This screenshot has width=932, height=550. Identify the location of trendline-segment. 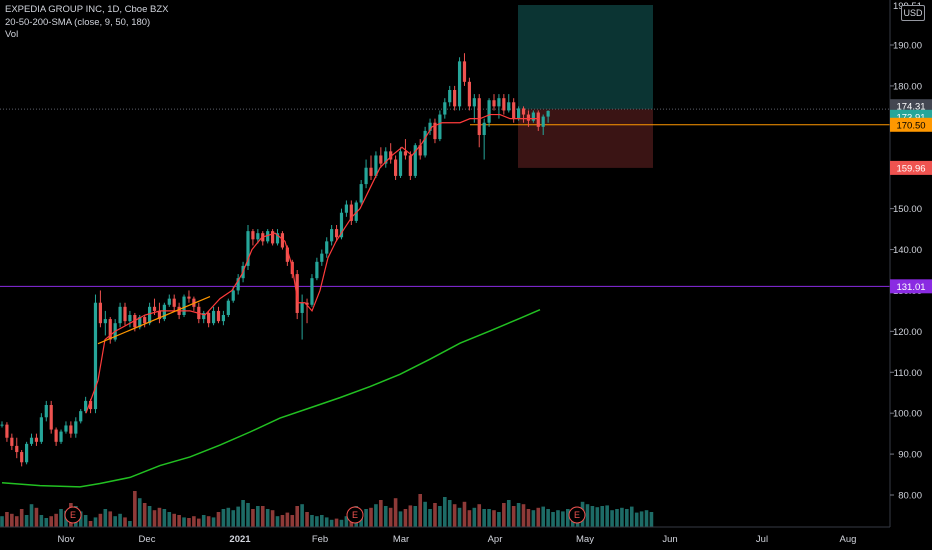
(154, 320).